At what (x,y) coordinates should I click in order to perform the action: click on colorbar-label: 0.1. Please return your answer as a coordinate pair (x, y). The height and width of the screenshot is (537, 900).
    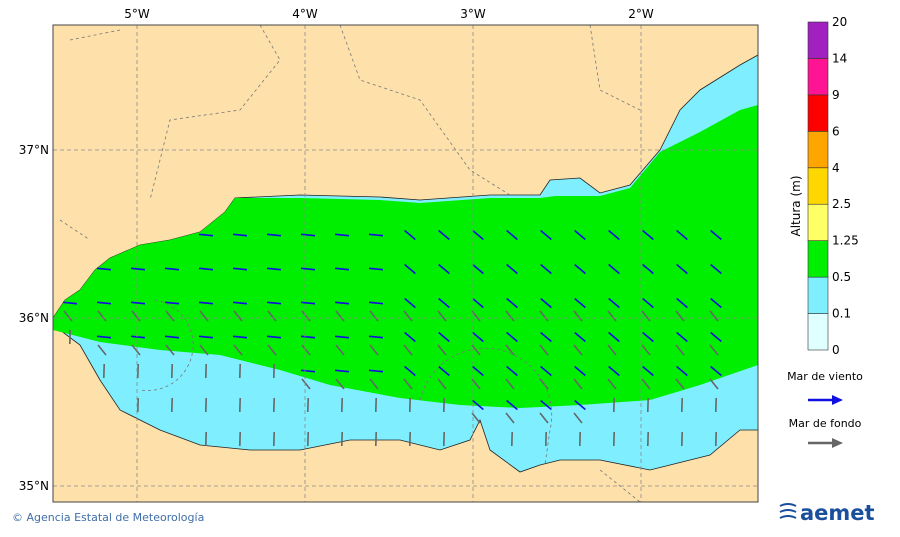
    Looking at the image, I should click on (841, 314).